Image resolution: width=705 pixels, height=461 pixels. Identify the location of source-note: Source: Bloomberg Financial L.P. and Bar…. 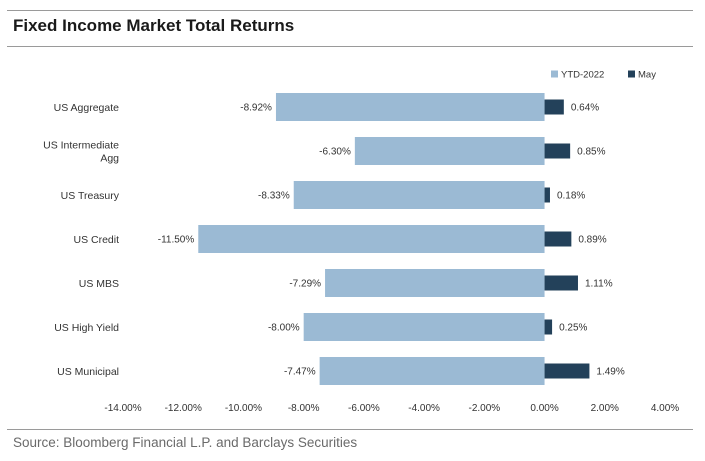
(185, 442).